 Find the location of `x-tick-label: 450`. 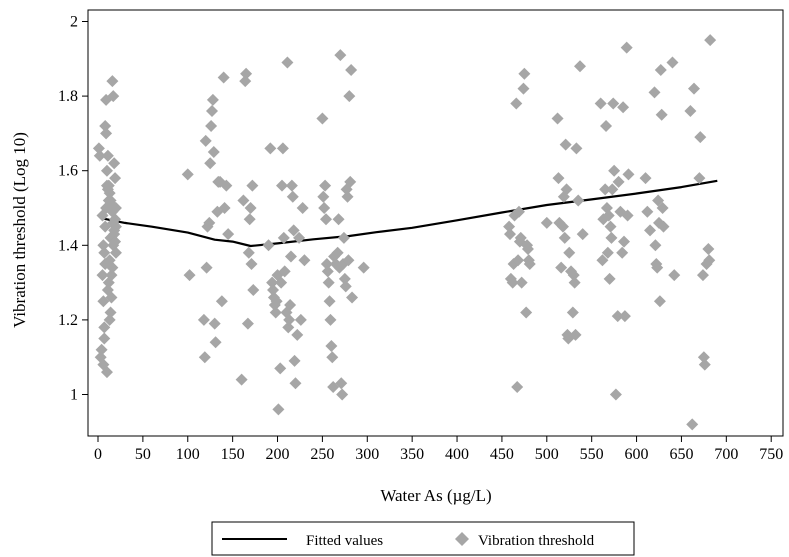

x-tick-label: 450 is located at coordinates (502, 454).